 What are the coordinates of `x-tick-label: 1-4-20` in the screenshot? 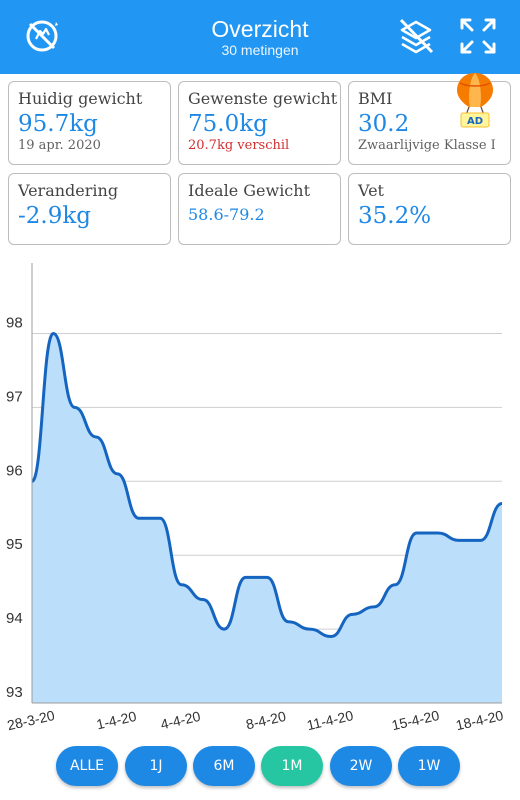 It's located at (116, 720).